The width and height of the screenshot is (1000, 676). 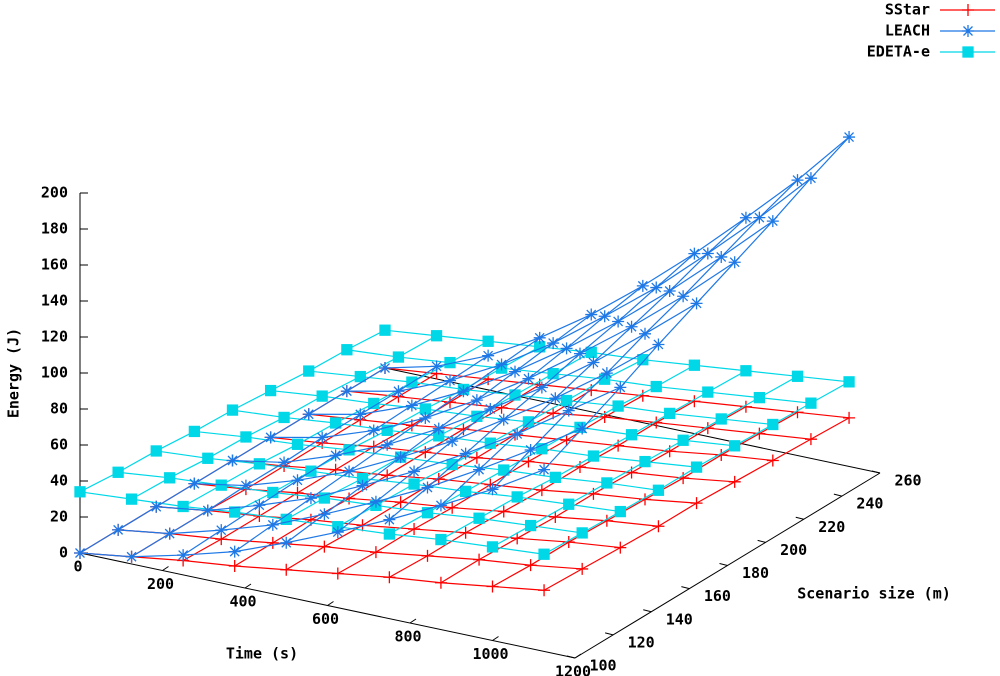 I want to click on x-tick-label: 800, so click(x=407, y=637).